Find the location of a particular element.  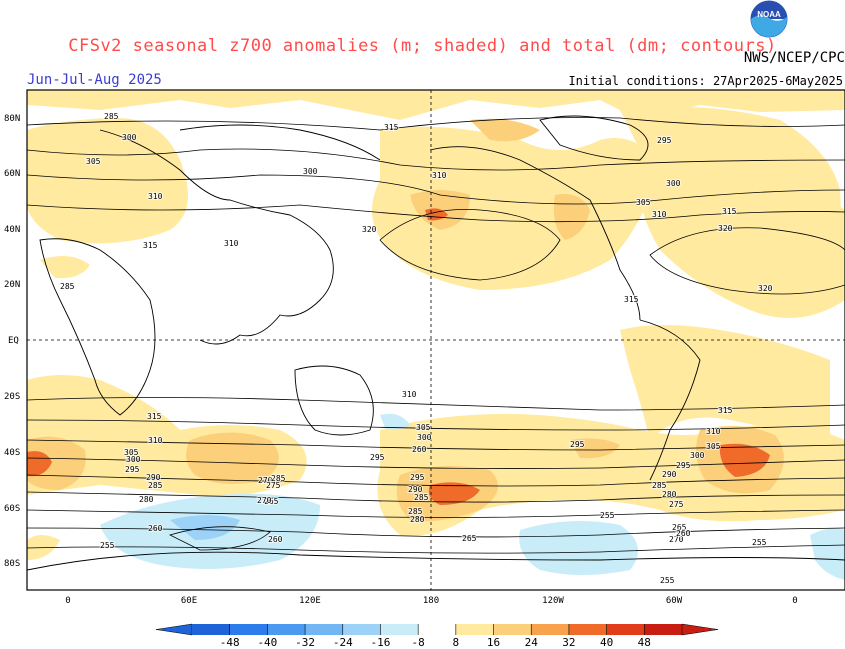

lat-label: 80N is located at coordinates (12, 119).